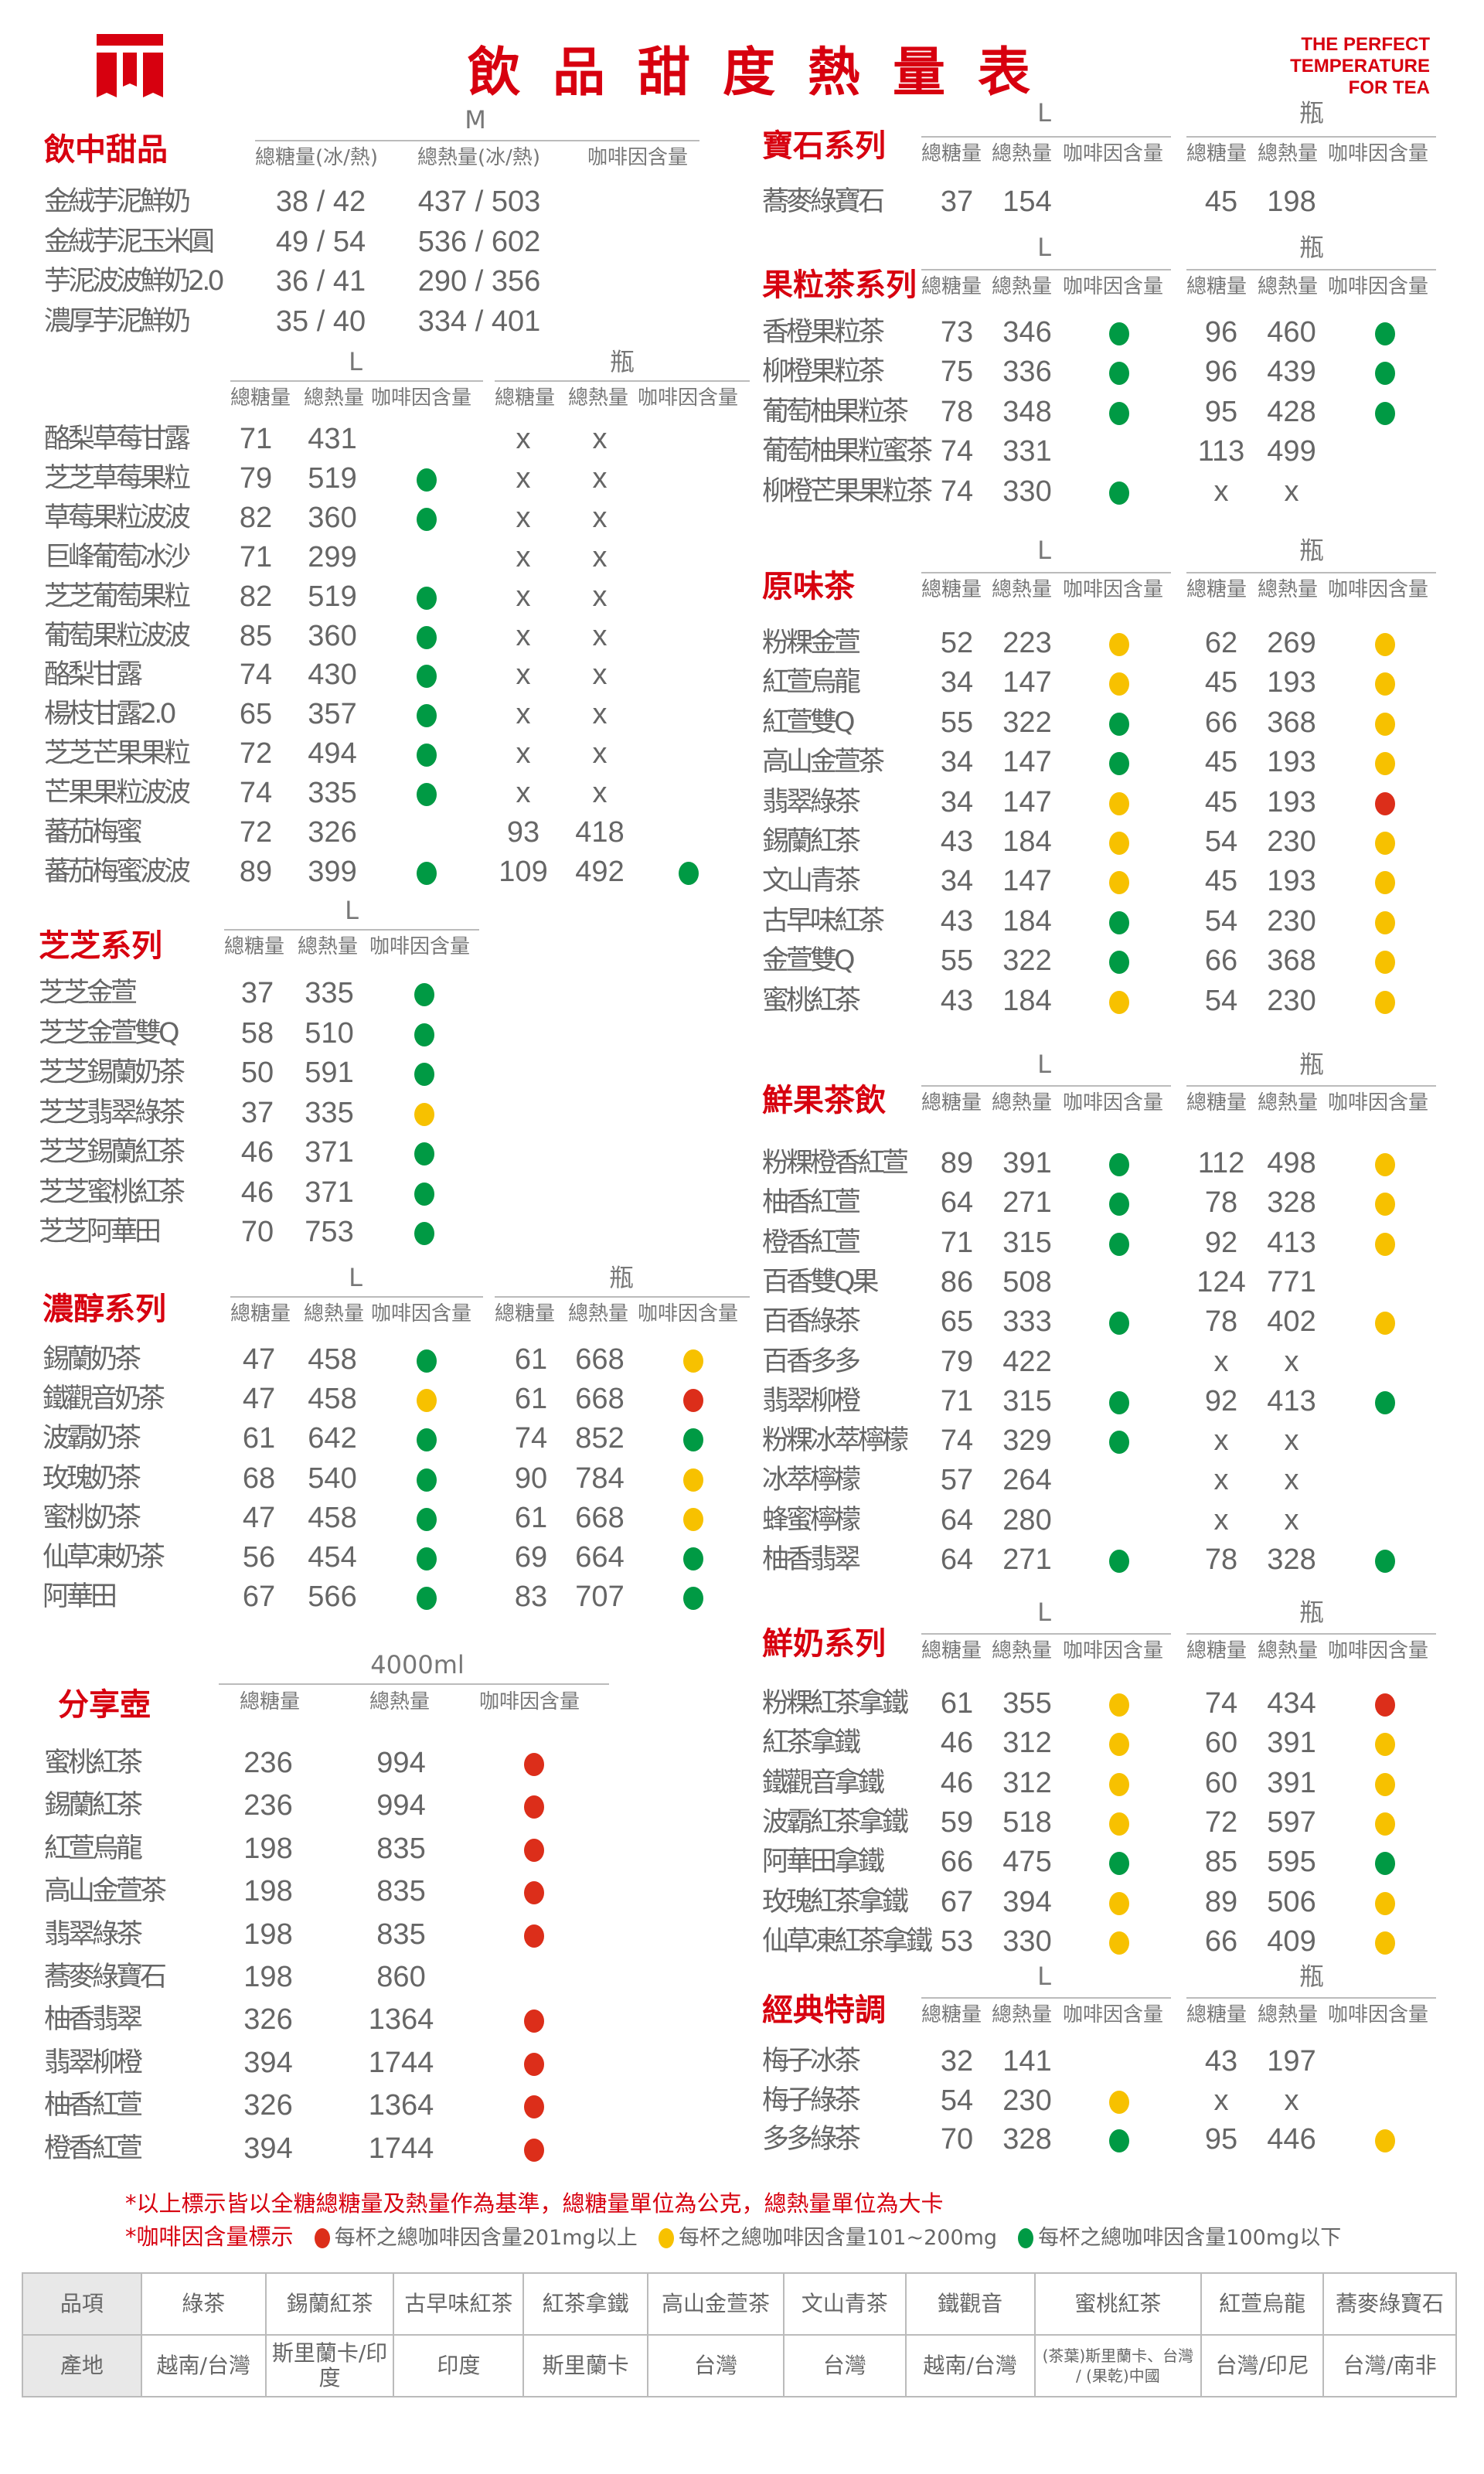  What do you see at coordinates (1291, 1862) in the screenshot?
I see `calorie-value: 595` at bounding box center [1291, 1862].